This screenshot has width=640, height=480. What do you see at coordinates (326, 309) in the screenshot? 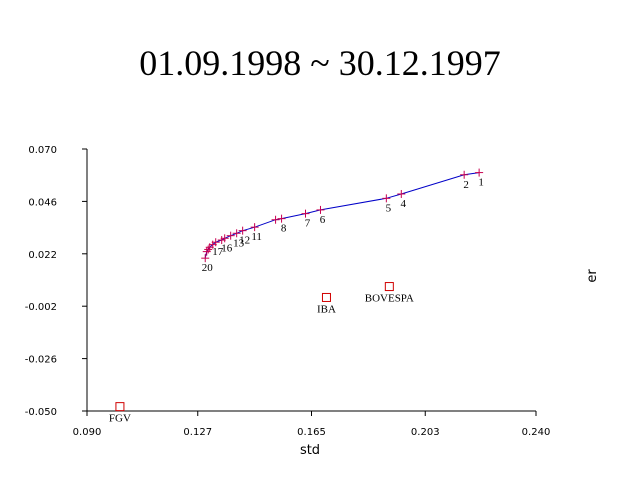
I see `asset-label: IBA` at bounding box center [326, 309].